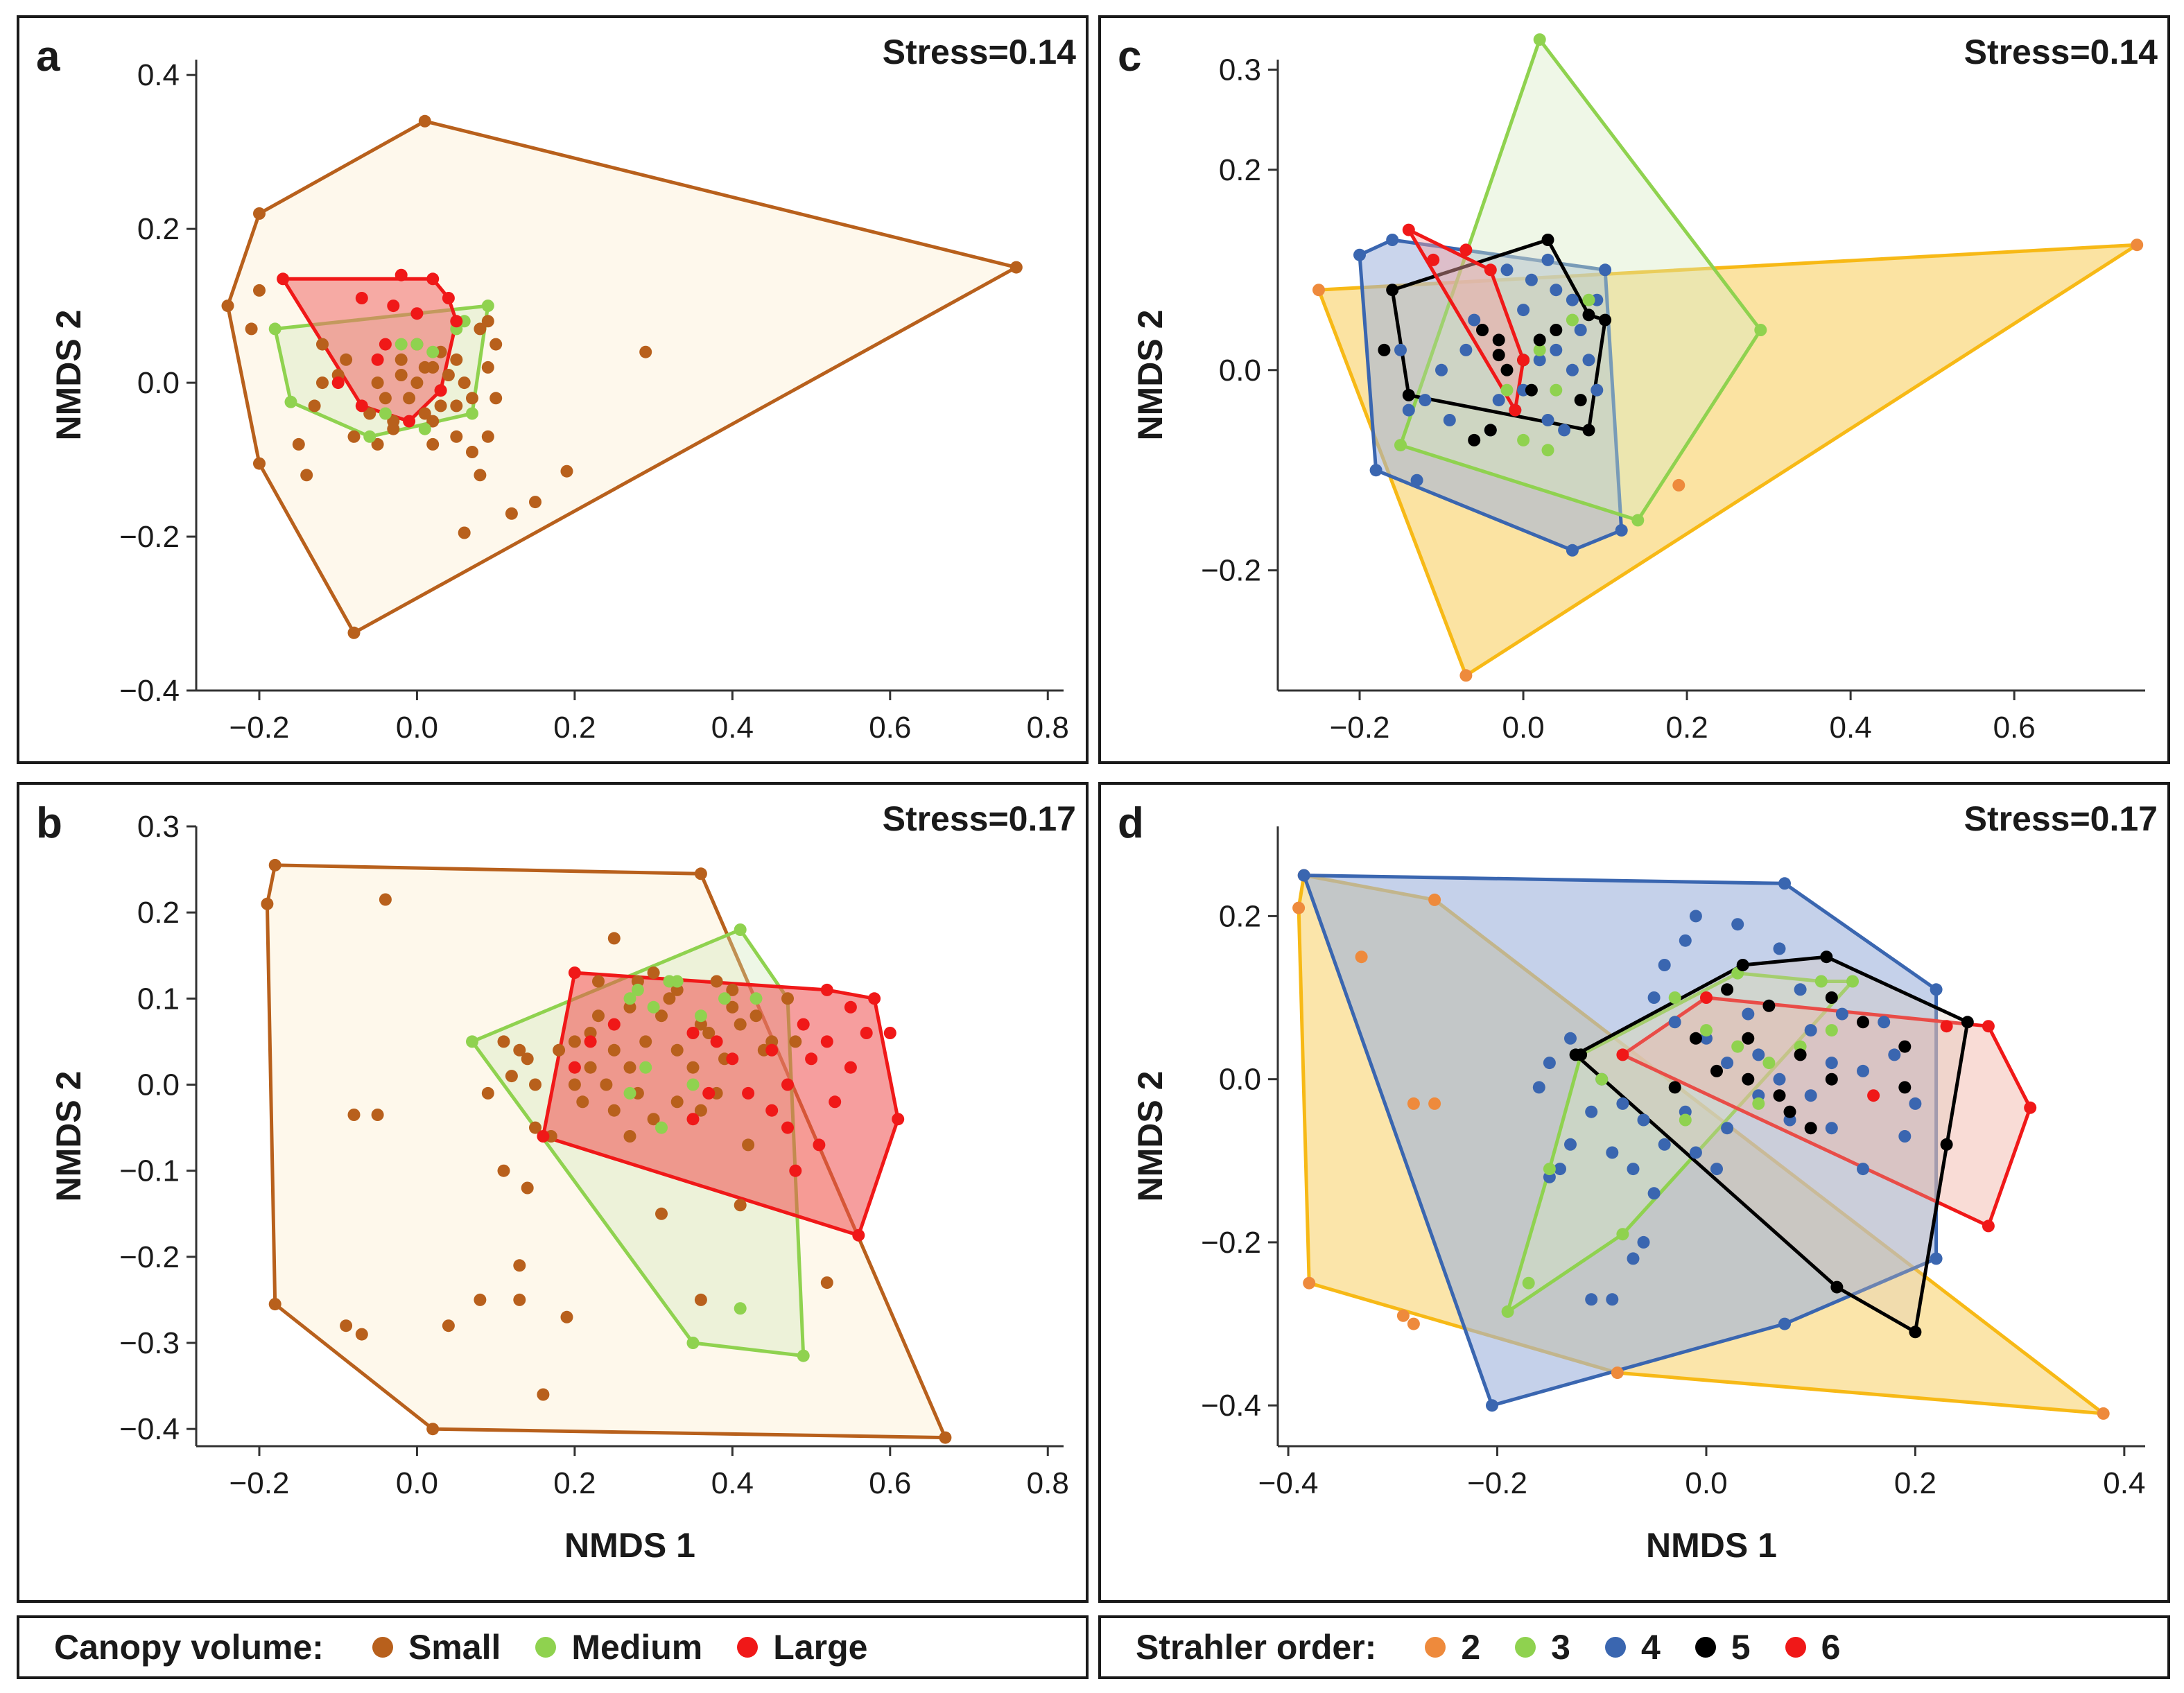 This screenshot has height=1693, width=2184. What do you see at coordinates (1915, 1483) in the screenshot?
I see `x-tick-label-d-3: 0.2` at bounding box center [1915, 1483].